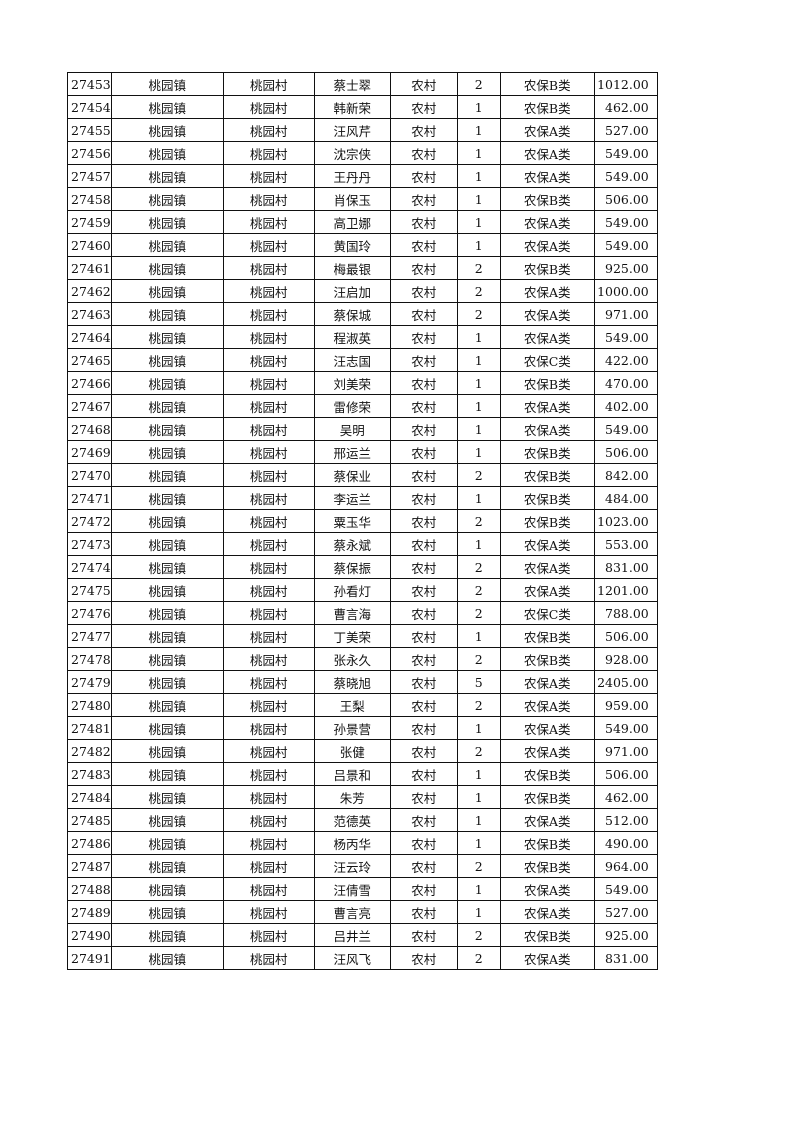  I want to click on amount-cell: 925.00, so click(625, 268).